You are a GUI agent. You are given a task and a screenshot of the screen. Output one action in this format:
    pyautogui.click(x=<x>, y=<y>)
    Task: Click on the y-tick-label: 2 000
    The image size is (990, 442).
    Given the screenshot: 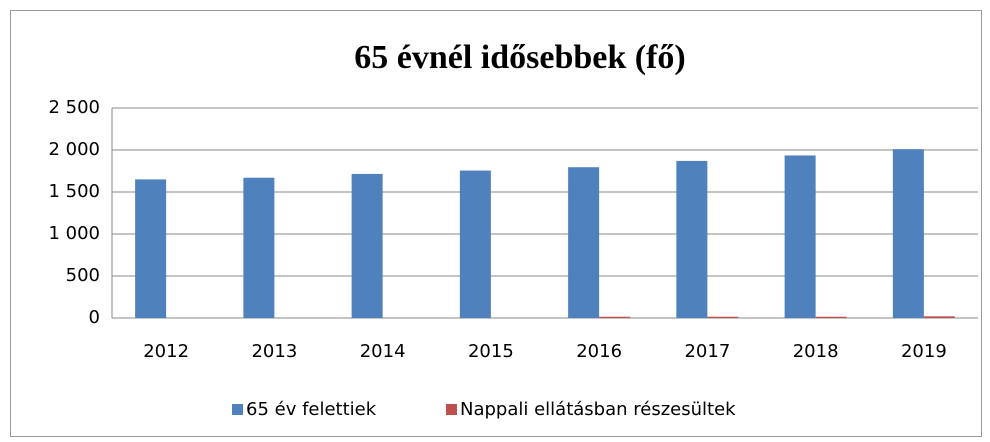 What is the action you would take?
    pyautogui.click(x=74, y=149)
    